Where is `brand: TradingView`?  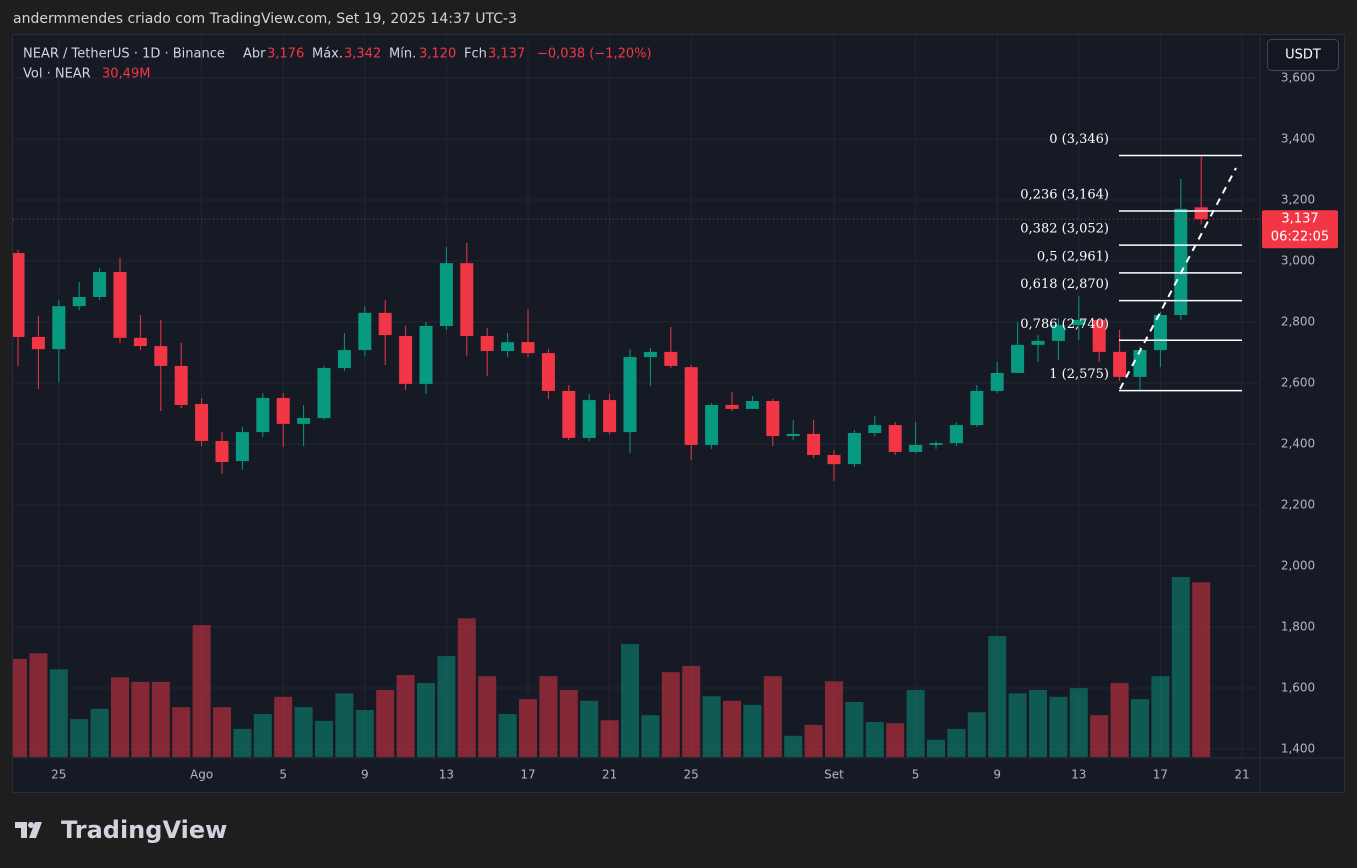 brand: TradingView is located at coordinates (144, 830).